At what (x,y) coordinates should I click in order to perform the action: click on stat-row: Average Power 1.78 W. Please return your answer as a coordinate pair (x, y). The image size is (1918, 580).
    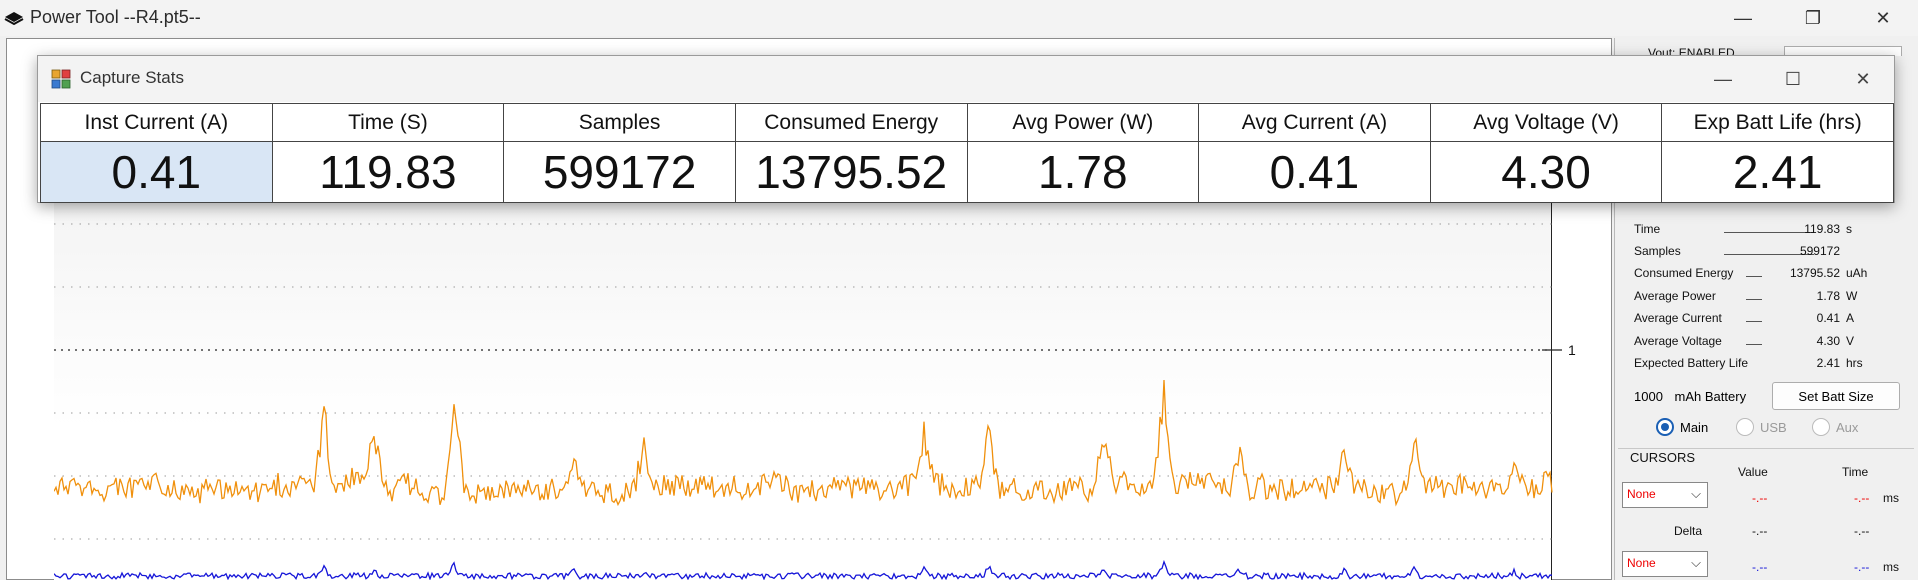
    Looking at the image, I should click on (1745, 298).